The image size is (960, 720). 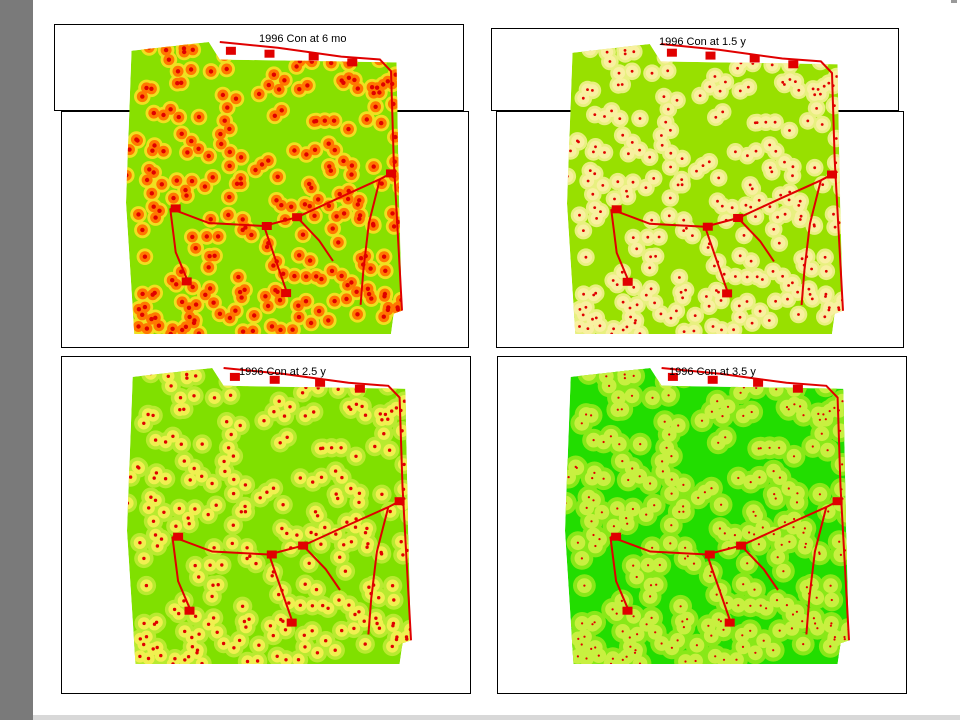 What do you see at coordinates (809, 376) in the screenshot?
I see `halo-outer` at bounding box center [809, 376].